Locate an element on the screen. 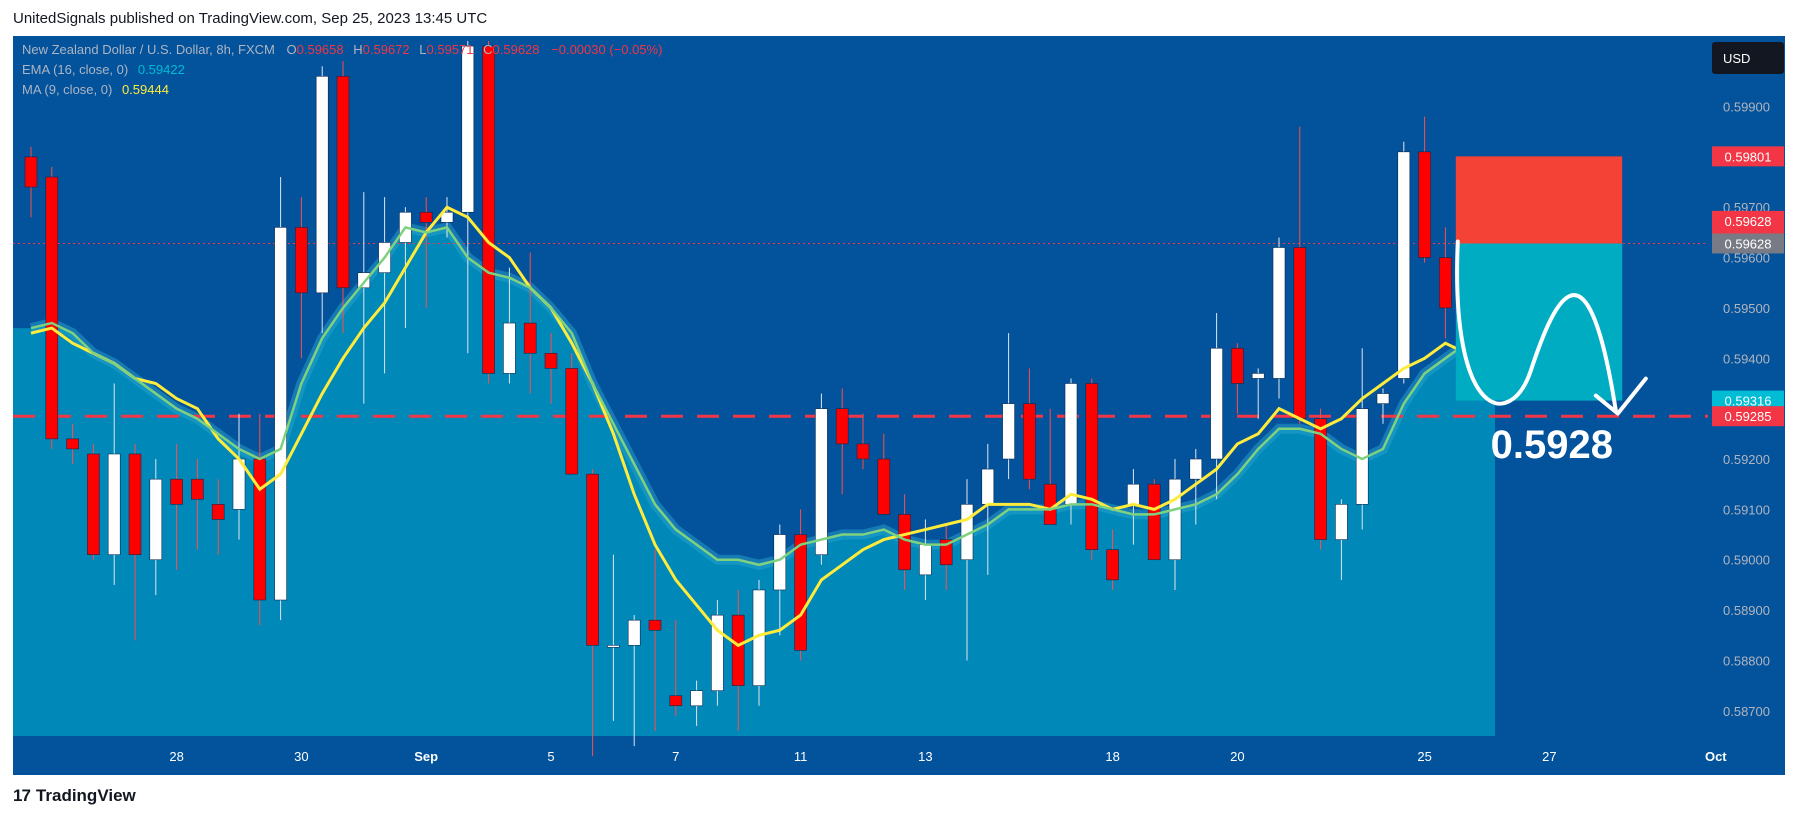  legend-ema-label: EMA (16, close, 0) is located at coordinates (75, 69).